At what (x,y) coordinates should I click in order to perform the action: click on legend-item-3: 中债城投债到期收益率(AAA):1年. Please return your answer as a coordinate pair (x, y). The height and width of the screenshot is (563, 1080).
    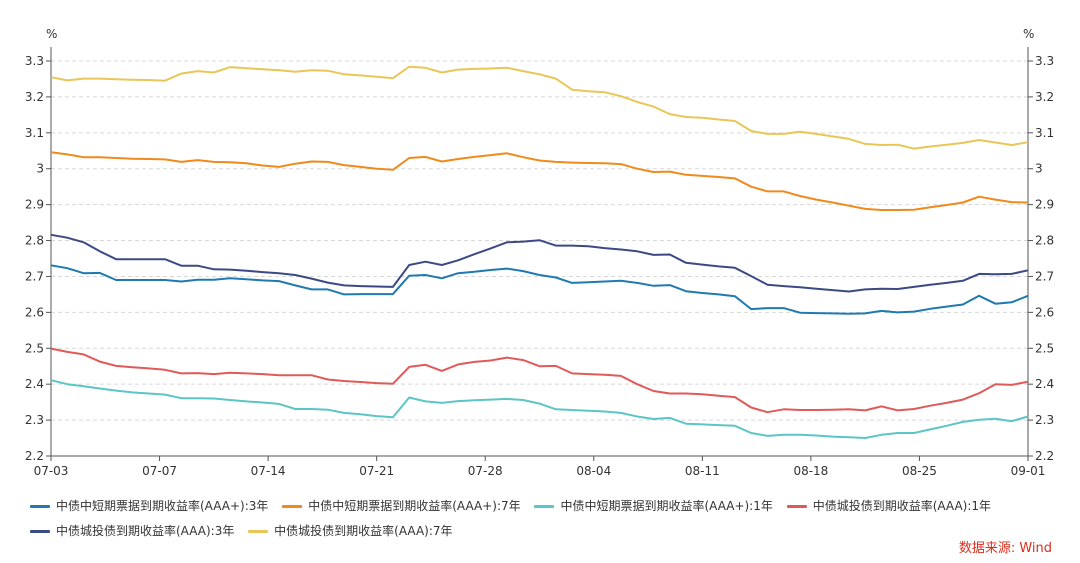
    Looking at the image, I should click on (889, 506).